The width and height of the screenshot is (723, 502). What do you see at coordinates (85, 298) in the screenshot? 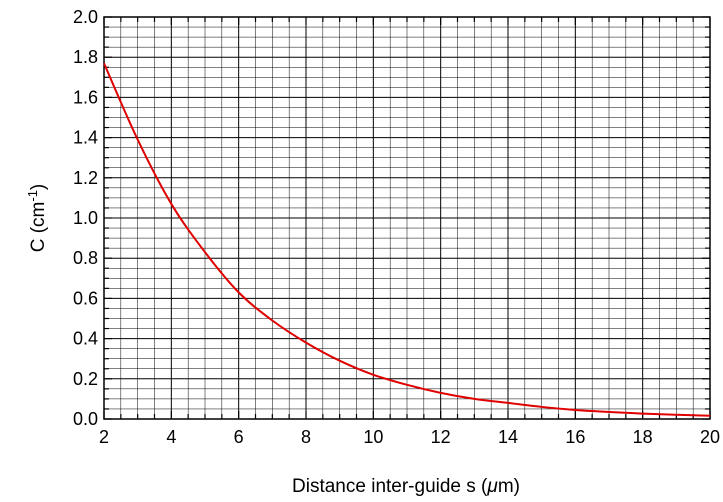
I see `y-tick-label: 0.6` at bounding box center [85, 298].